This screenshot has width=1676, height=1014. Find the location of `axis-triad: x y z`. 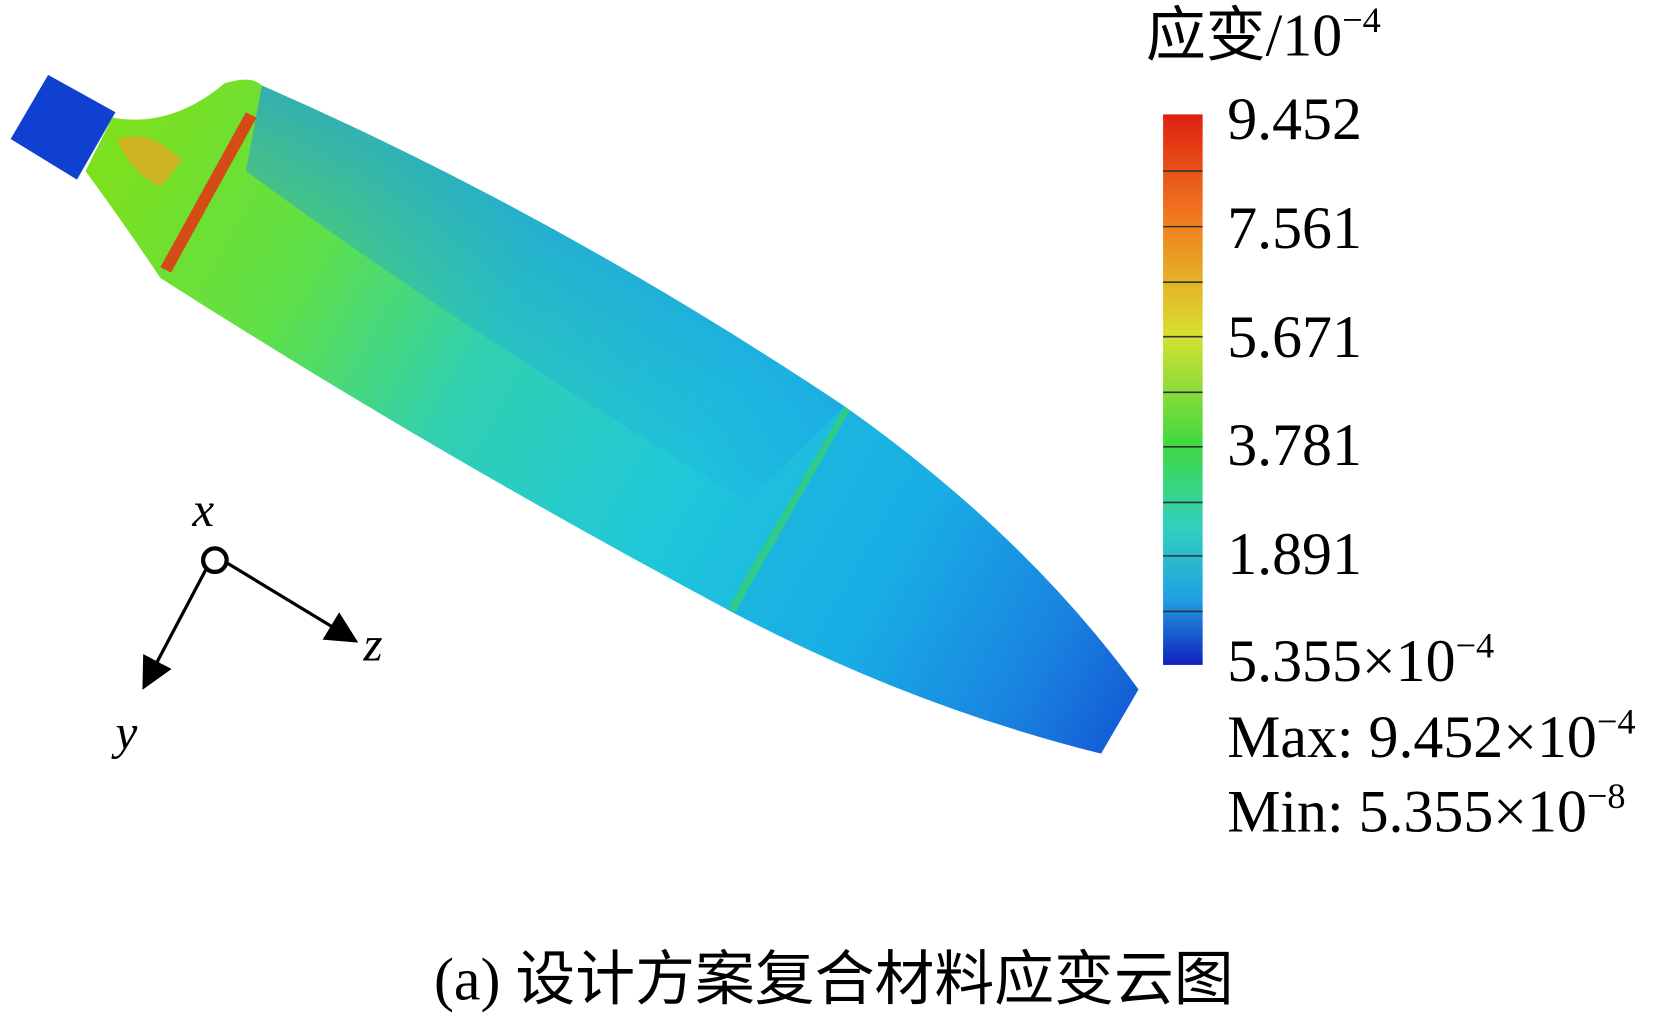

axis-triad: x y z is located at coordinates (246, 620).